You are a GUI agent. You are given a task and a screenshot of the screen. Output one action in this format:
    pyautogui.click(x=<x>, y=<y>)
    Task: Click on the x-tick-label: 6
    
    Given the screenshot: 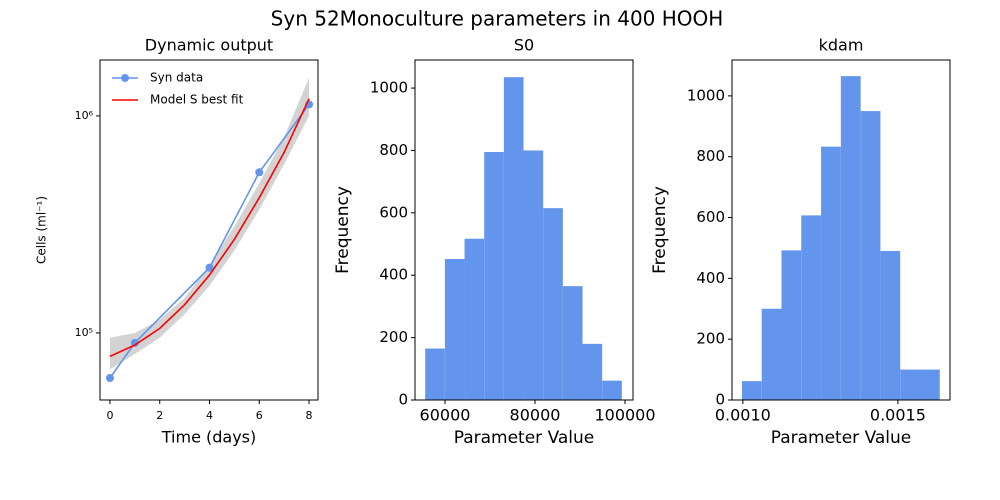 What is the action you would take?
    pyautogui.click(x=259, y=415)
    